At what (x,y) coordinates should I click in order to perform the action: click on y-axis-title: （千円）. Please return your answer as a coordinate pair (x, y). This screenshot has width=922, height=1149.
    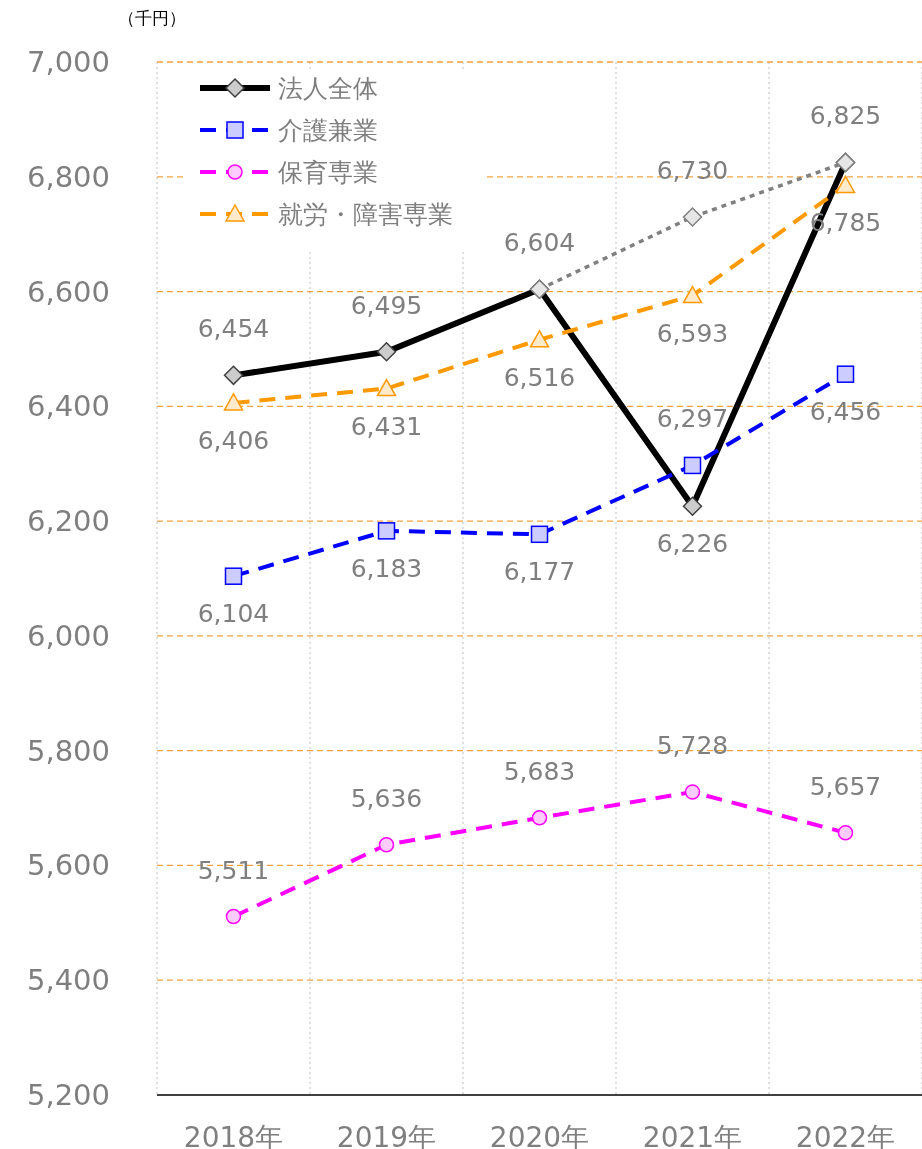
    Looking at the image, I should click on (152, 18).